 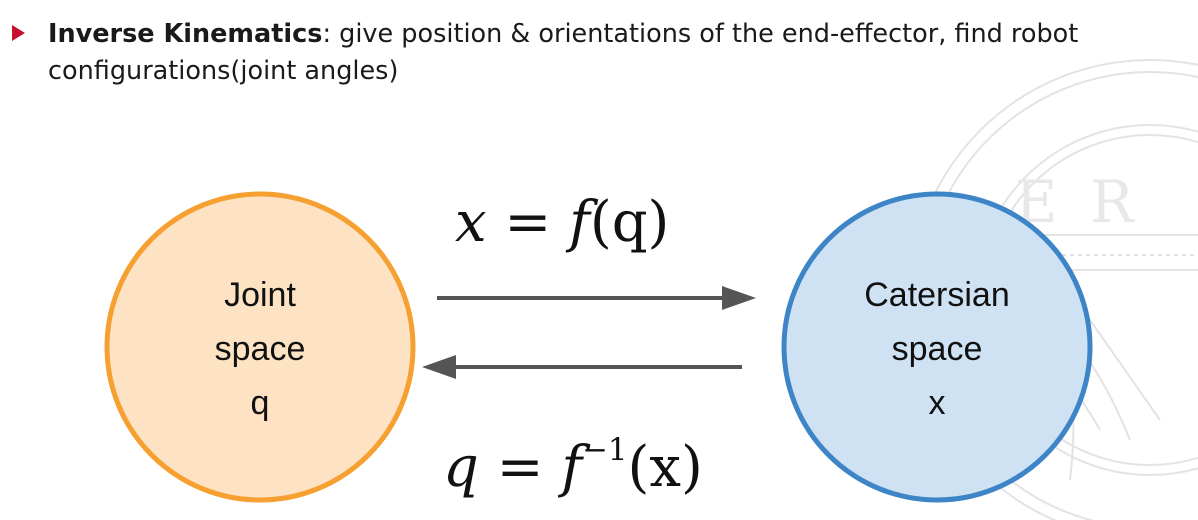 I want to click on forward-kinematics-formula: x = f(q), so click(x=562, y=223).